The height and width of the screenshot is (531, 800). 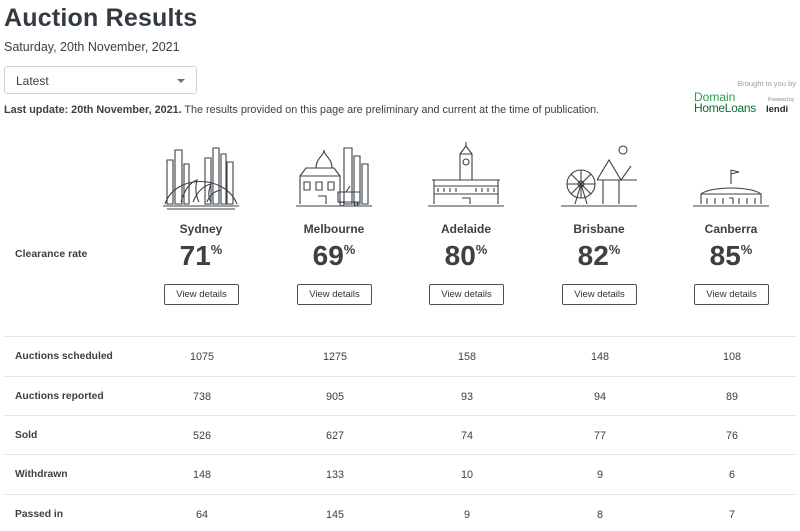 I want to click on brisbane-skyline-icon, so click(x=599, y=176).